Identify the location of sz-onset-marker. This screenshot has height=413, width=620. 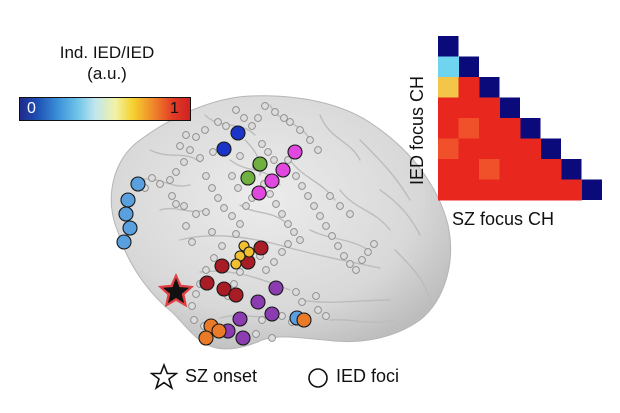
(176, 290).